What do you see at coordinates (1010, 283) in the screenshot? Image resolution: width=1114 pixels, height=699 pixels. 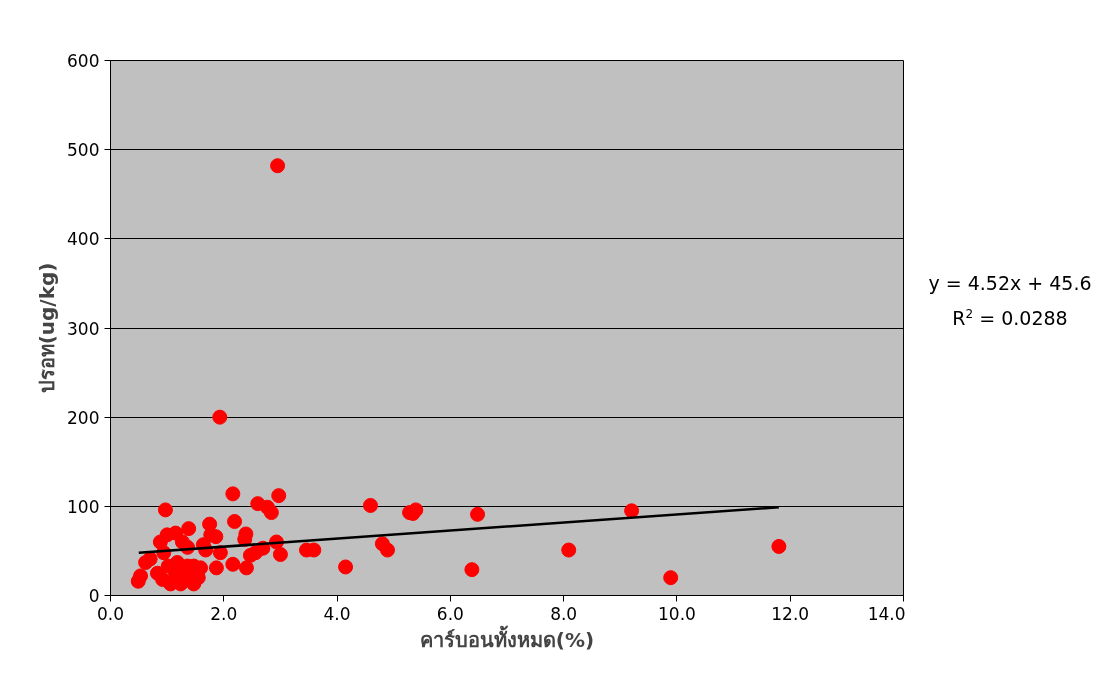 I see `text: y = 4.52x + 45.6` at bounding box center [1010, 283].